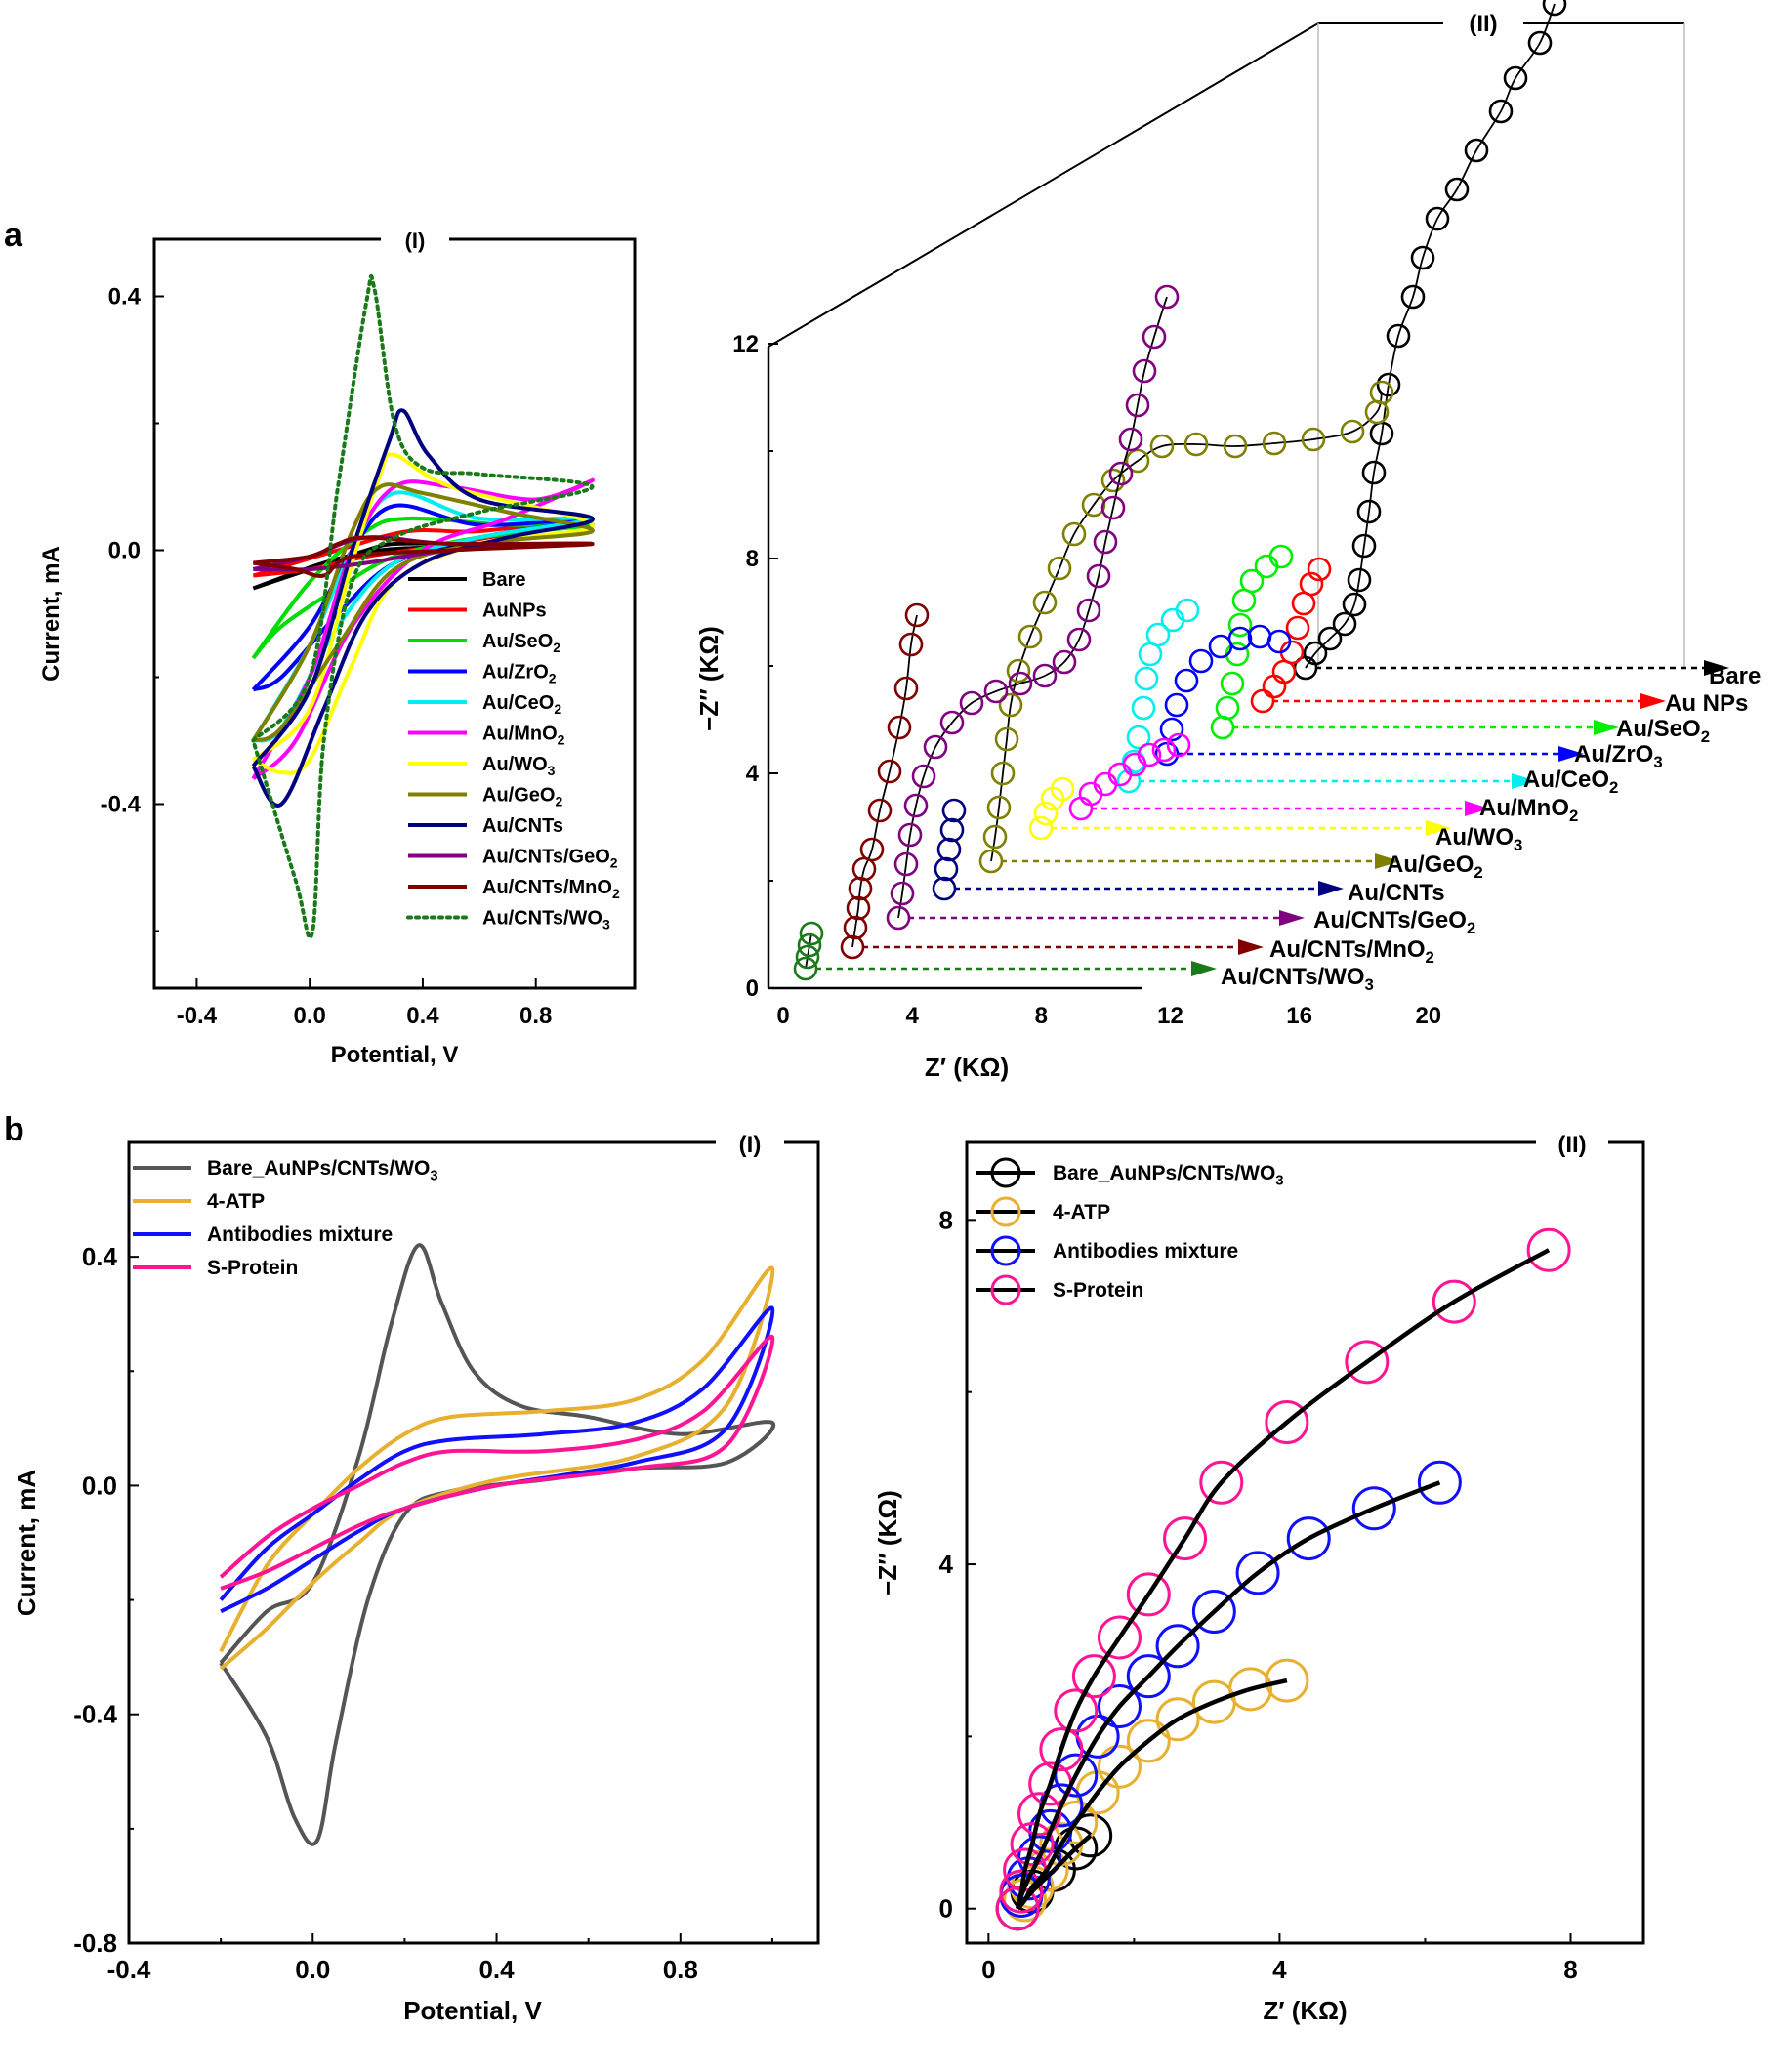 The height and width of the screenshot is (2072, 1785). Describe the element at coordinates (782, 1016) in the screenshot. I see `x-tick-label: 0` at that location.